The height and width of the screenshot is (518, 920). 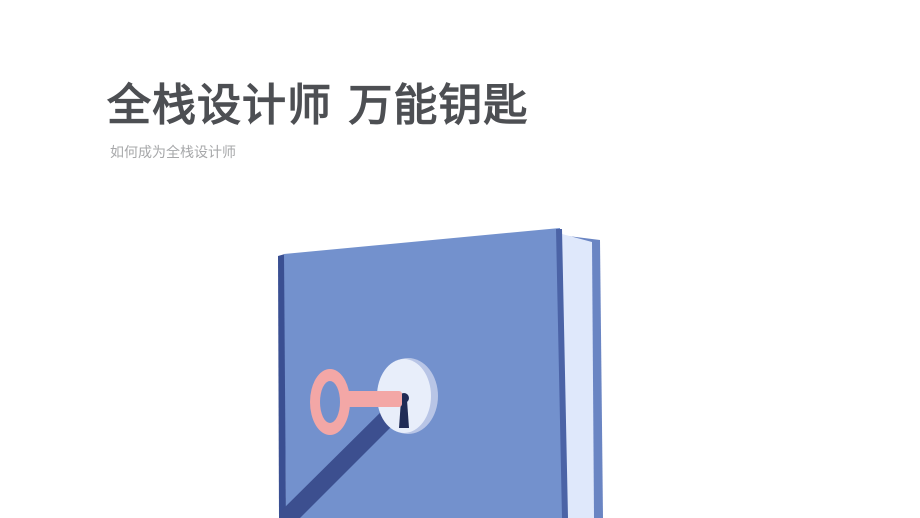 What do you see at coordinates (282, 386) in the screenshot?
I see `book-spine` at bounding box center [282, 386].